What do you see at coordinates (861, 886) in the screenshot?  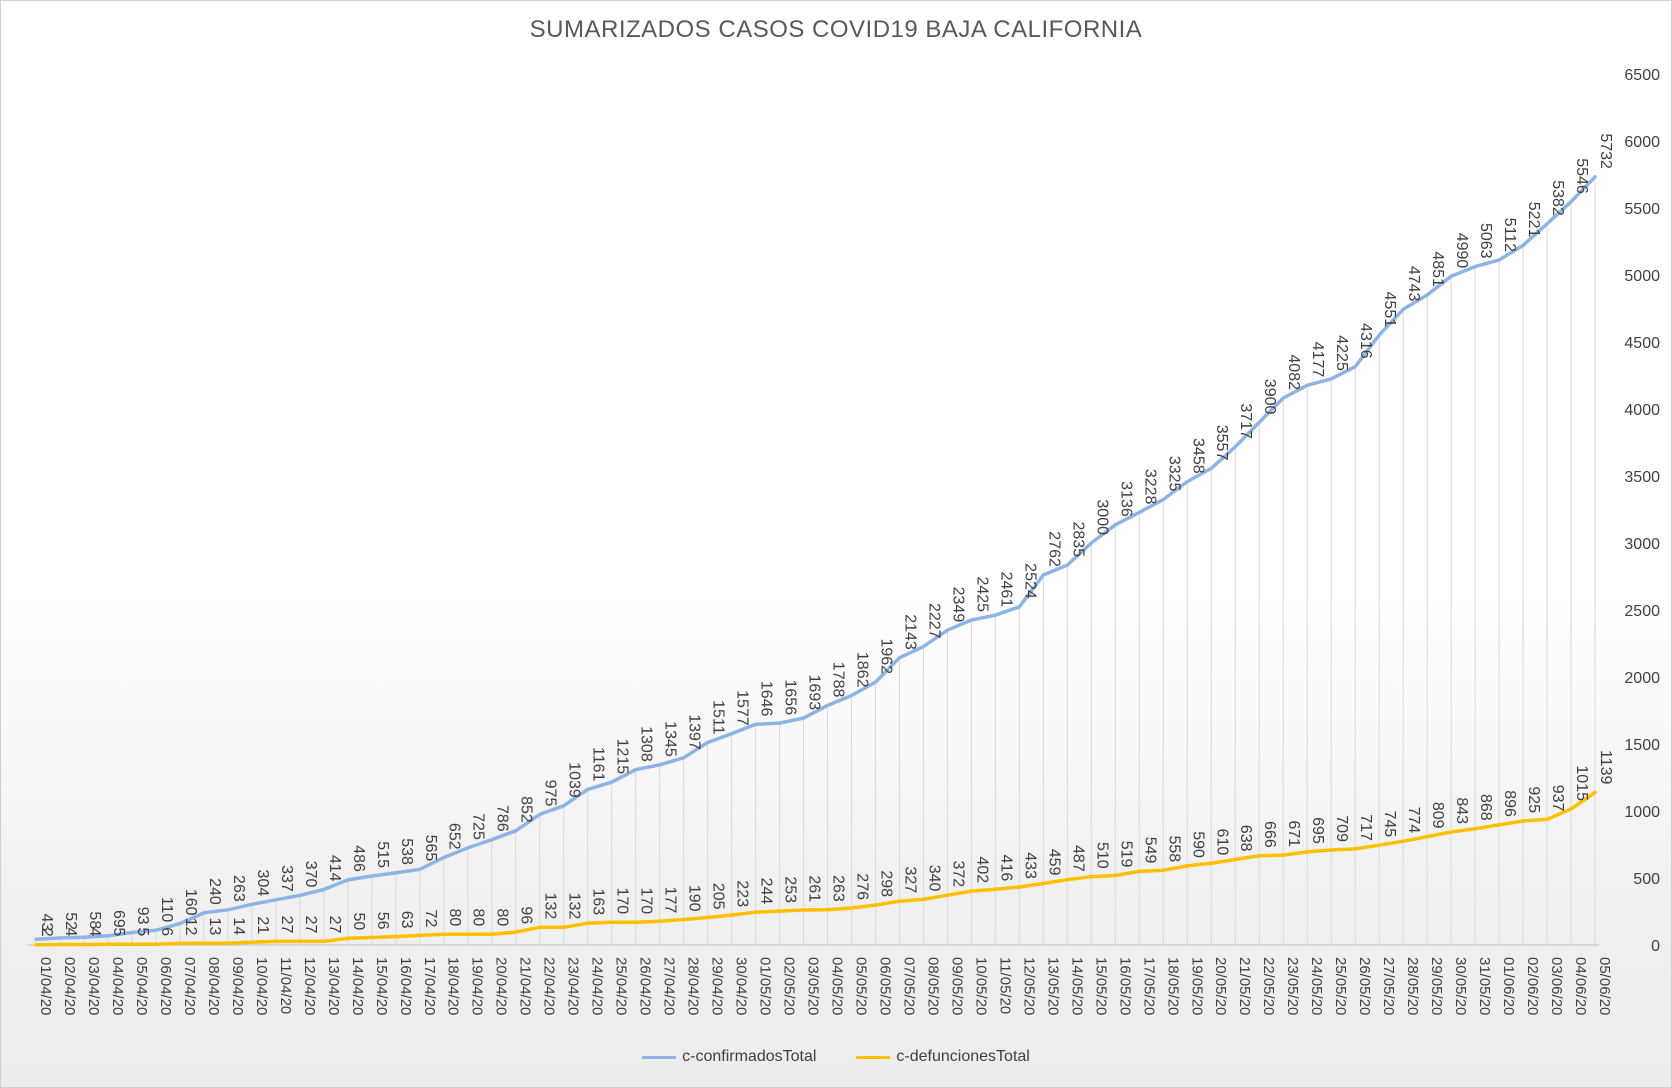 I see `data-label-1: 276` at bounding box center [861, 886].